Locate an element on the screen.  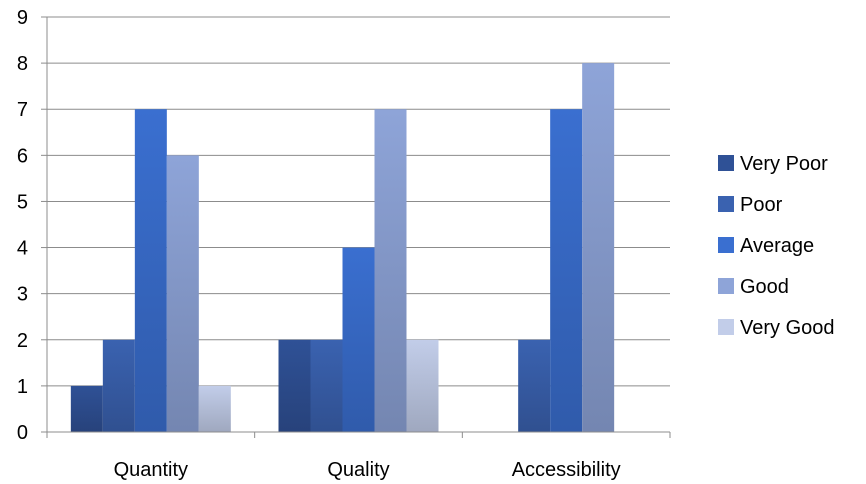
bar-accessibility-good is located at coordinates (598, 247).